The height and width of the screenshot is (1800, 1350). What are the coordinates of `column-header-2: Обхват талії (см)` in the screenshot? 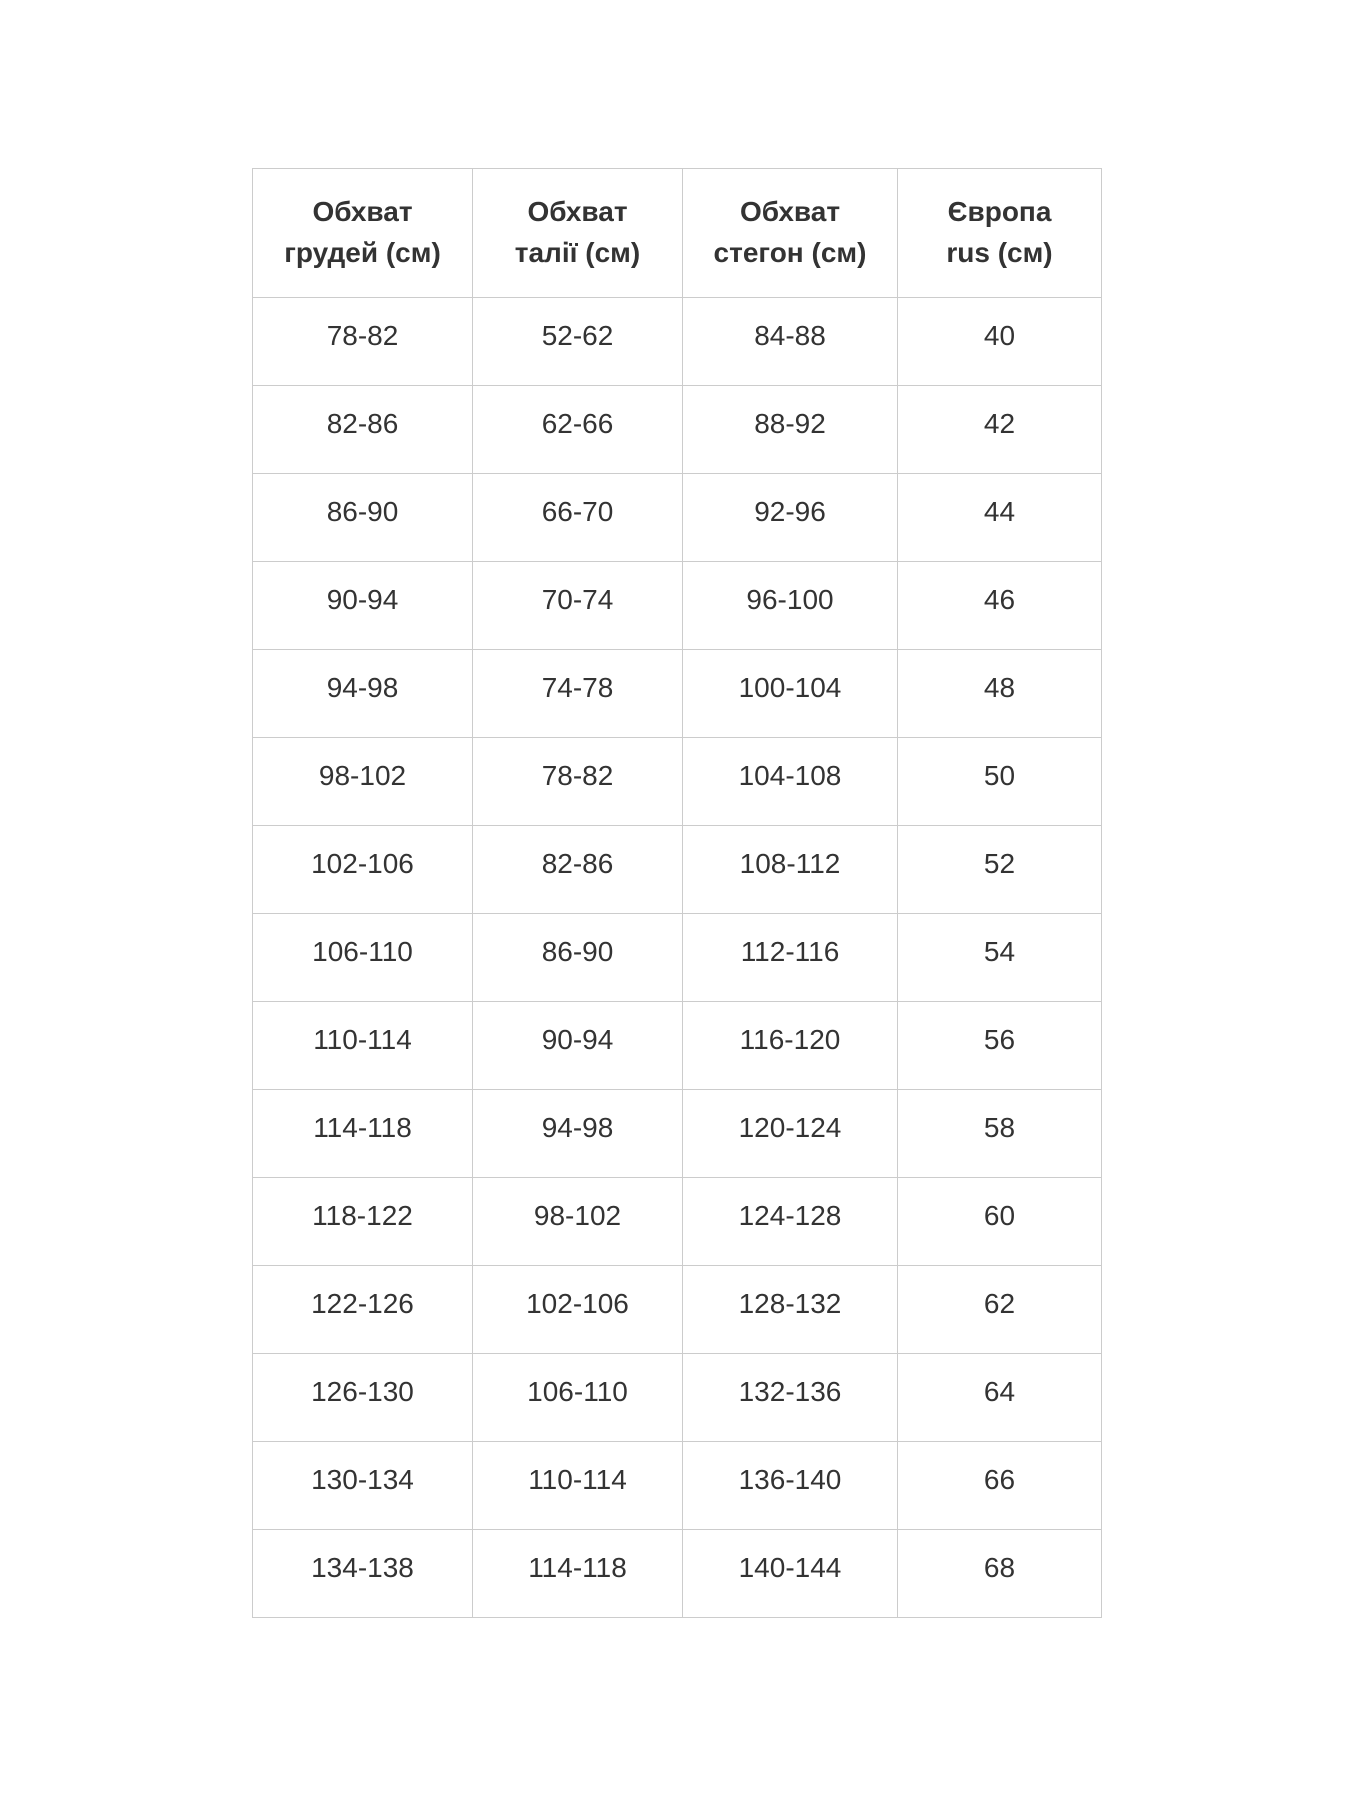 It's located at (577, 233).